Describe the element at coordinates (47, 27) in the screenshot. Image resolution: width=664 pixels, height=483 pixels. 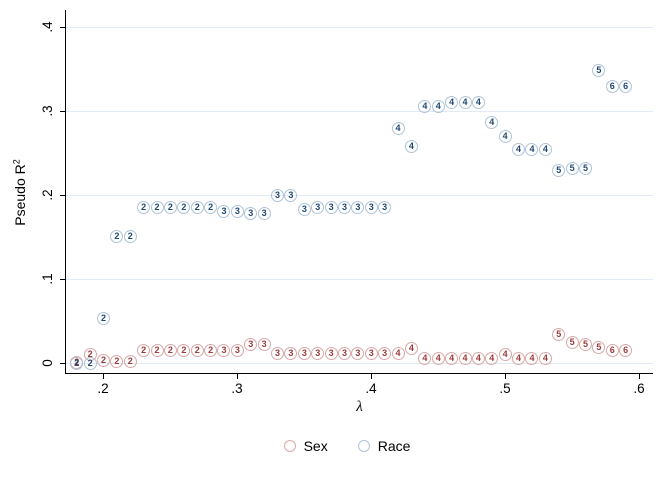
I see `y-tick-label: .4` at that location.